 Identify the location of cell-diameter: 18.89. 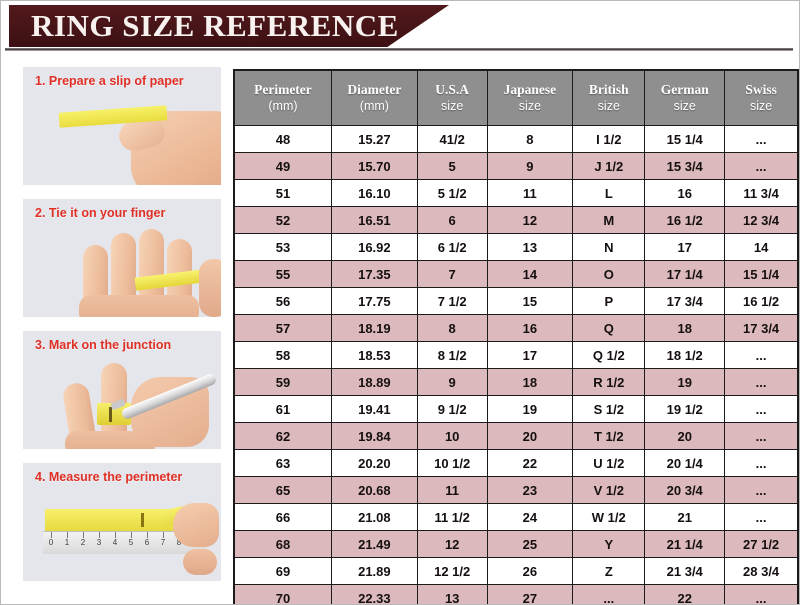
(374, 382).